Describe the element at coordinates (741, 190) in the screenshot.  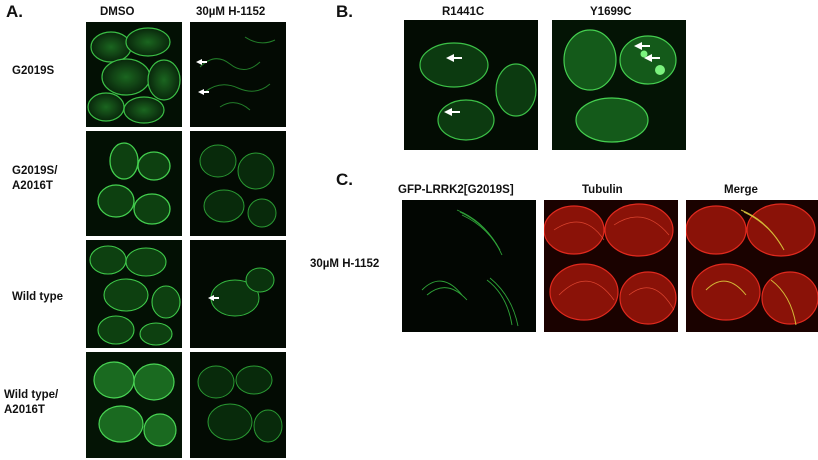
I see `panel-c-header-merge: Merge` at that location.